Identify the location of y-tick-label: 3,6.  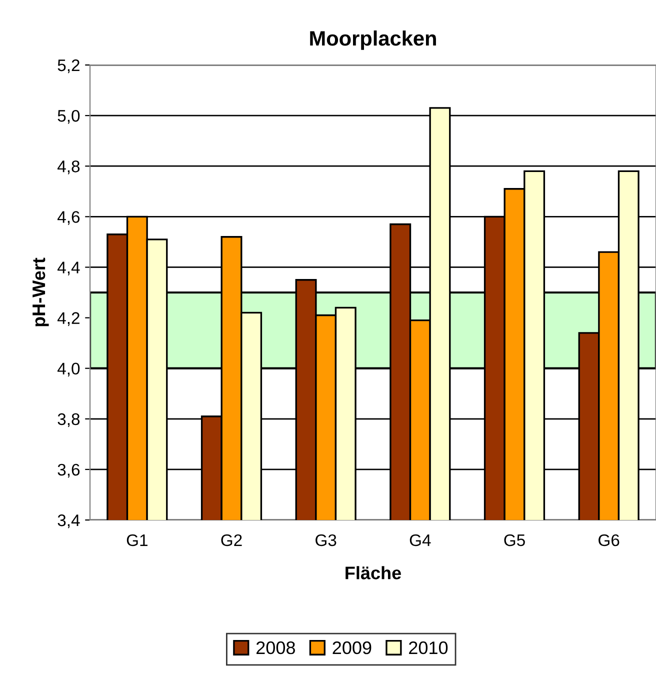
(69, 471).